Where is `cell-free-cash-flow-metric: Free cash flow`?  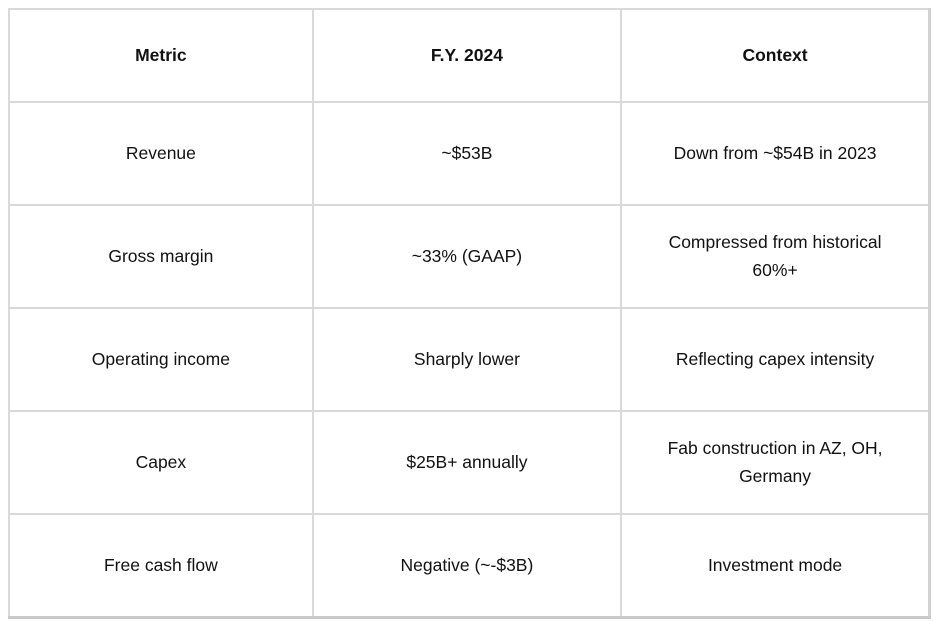
cell-free-cash-flow-metric: Free cash flow is located at coordinates (161, 565).